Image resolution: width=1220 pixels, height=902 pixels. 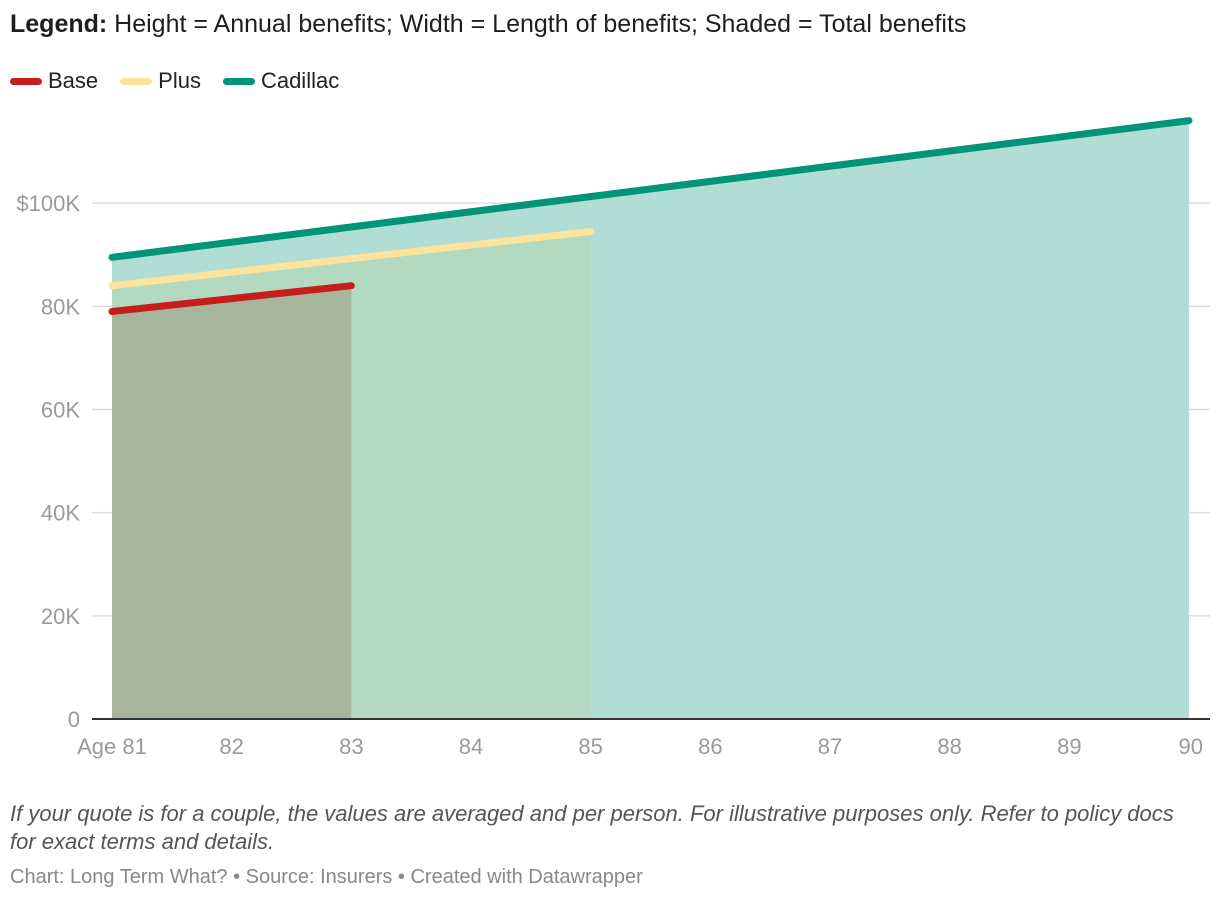 What do you see at coordinates (590, 746) in the screenshot?
I see `x-tick-label: 85` at bounding box center [590, 746].